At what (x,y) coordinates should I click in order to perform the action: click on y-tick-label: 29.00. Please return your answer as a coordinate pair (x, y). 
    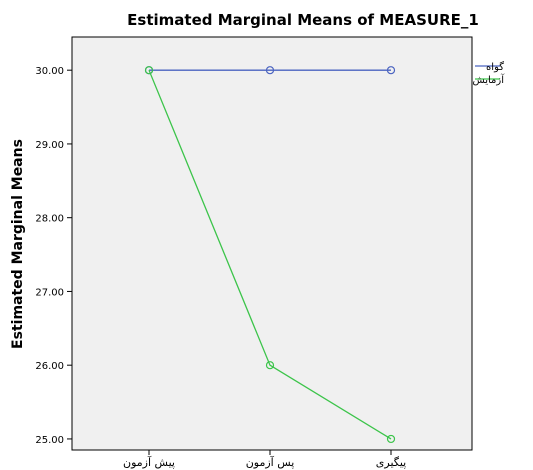
    Looking at the image, I should click on (49, 145).